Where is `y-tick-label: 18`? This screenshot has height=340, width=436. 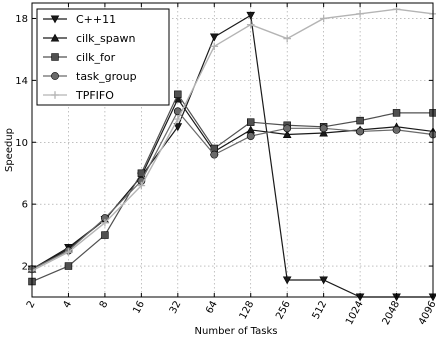 y-tick-label: 18 is located at coordinates (21, 19).